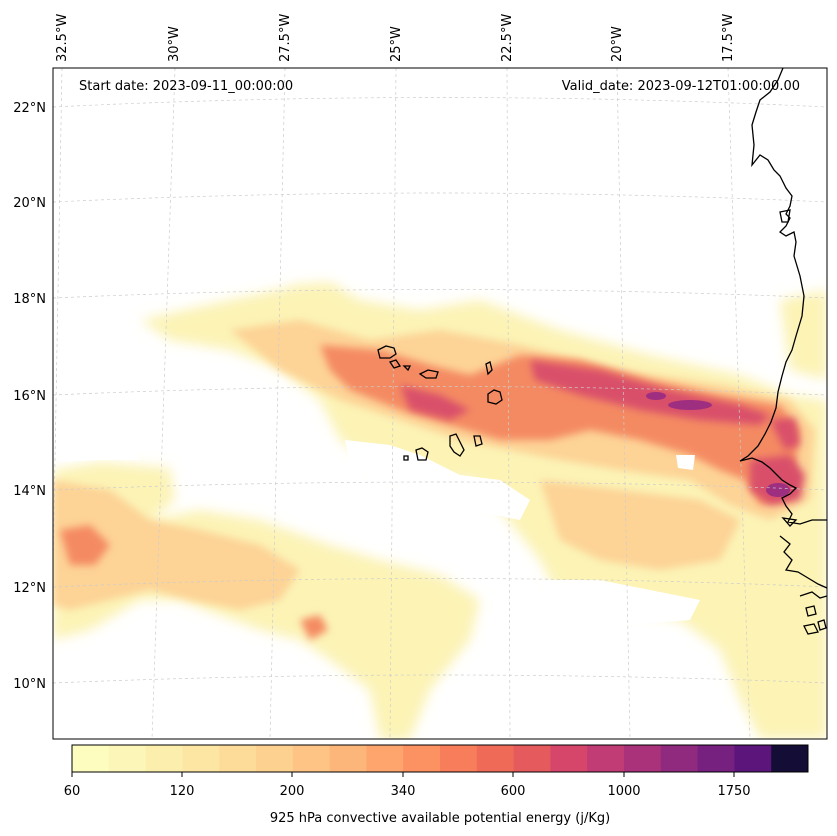 This screenshot has width=837, height=836. What do you see at coordinates (813, 595) in the screenshot?
I see `bissagos-coast` at bounding box center [813, 595].